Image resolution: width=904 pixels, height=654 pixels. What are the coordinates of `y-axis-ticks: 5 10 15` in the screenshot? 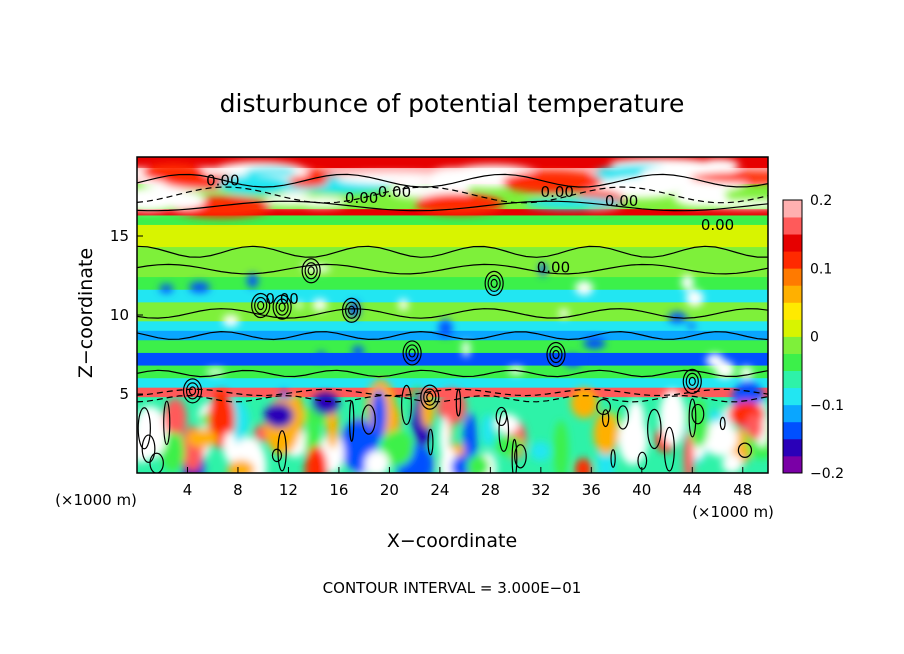 It's located at (126, 315).